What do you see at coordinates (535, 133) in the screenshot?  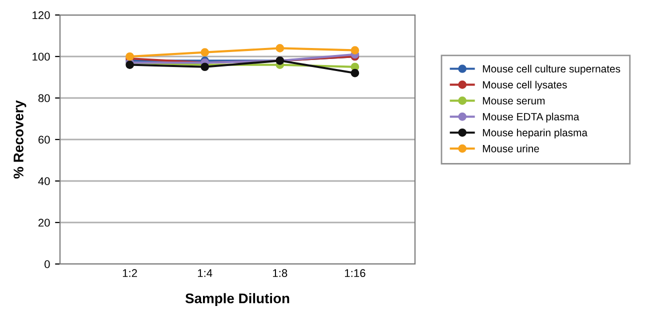 I see `legend-label: Mouse heparin plasma` at bounding box center [535, 133].